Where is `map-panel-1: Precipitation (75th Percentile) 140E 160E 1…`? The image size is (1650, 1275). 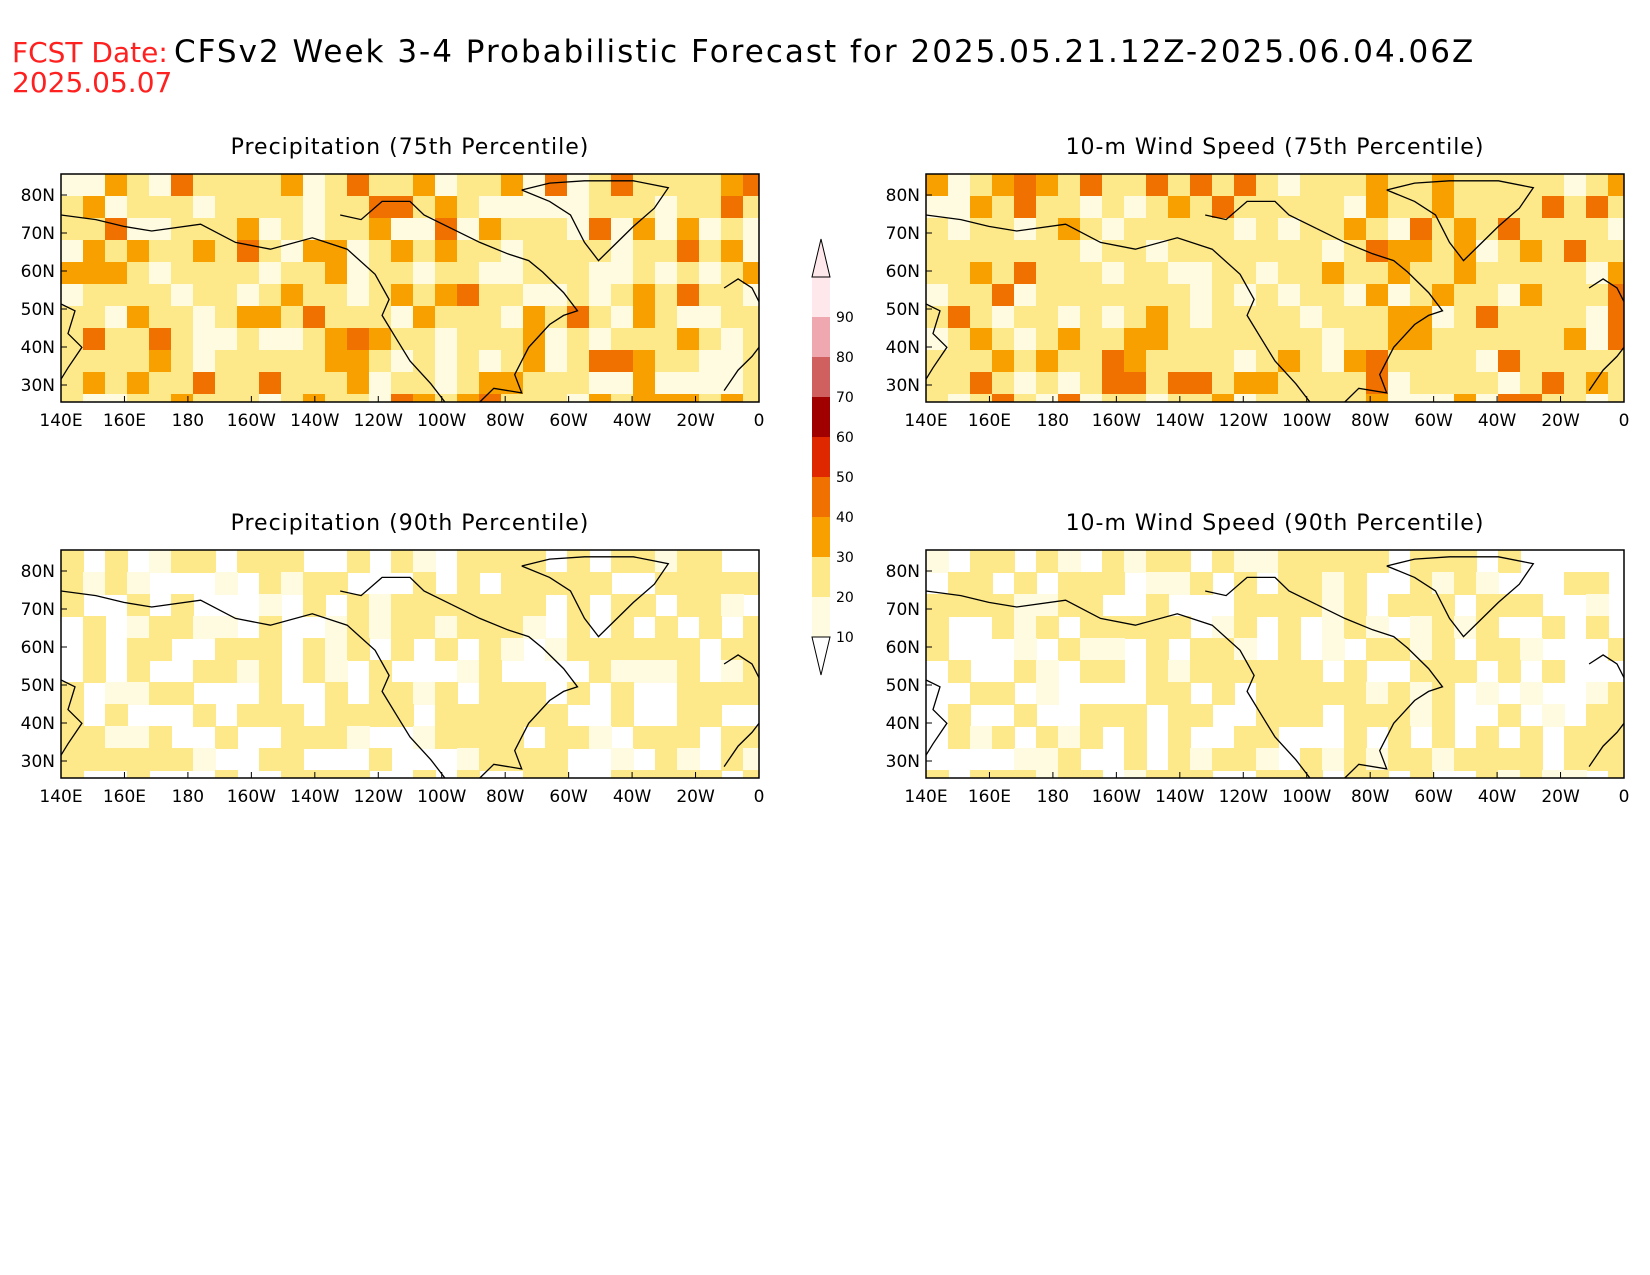 map-panel-1: Precipitation (75th Percentile) 140E 160E 1… is located at coordinates (393, 283).